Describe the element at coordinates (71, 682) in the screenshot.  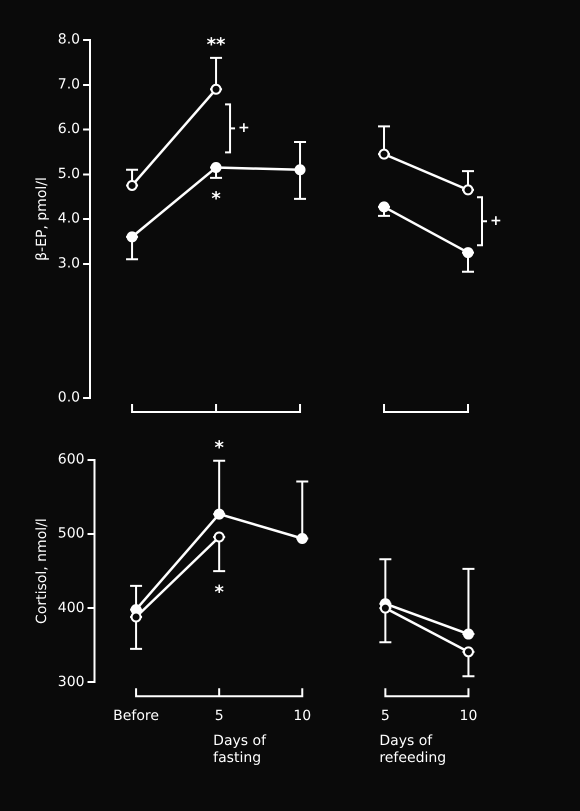
I see `y-tick-label: 300` at that location.